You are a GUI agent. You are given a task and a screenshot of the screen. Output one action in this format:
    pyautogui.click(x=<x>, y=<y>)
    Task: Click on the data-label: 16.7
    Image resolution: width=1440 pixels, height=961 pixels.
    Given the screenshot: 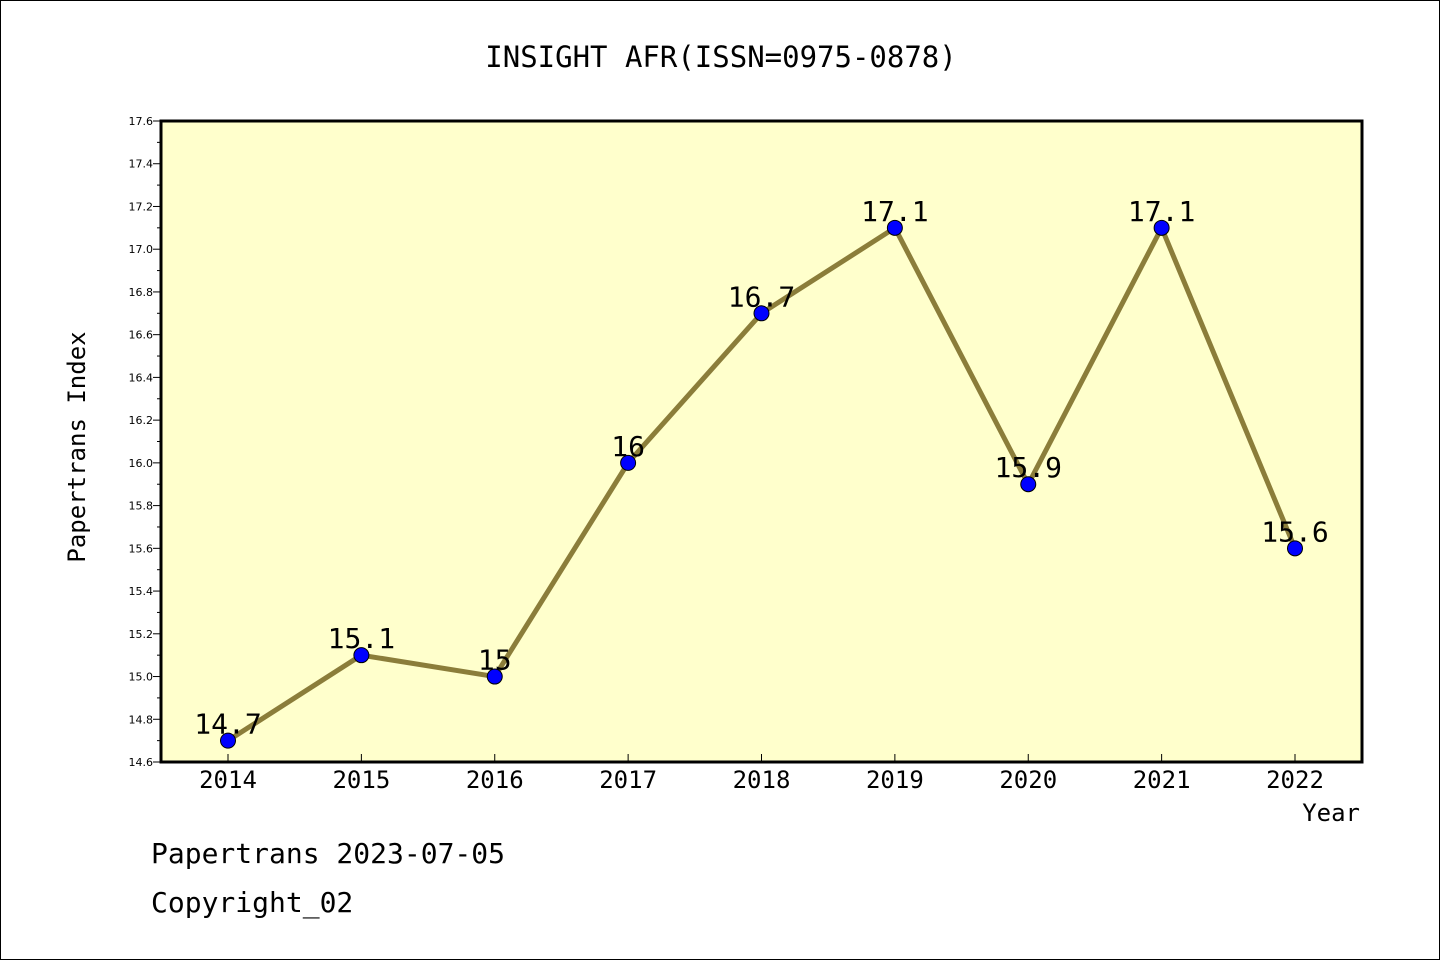 What is the action you would take?
    pyautogui.click(x=761, y=296)
    